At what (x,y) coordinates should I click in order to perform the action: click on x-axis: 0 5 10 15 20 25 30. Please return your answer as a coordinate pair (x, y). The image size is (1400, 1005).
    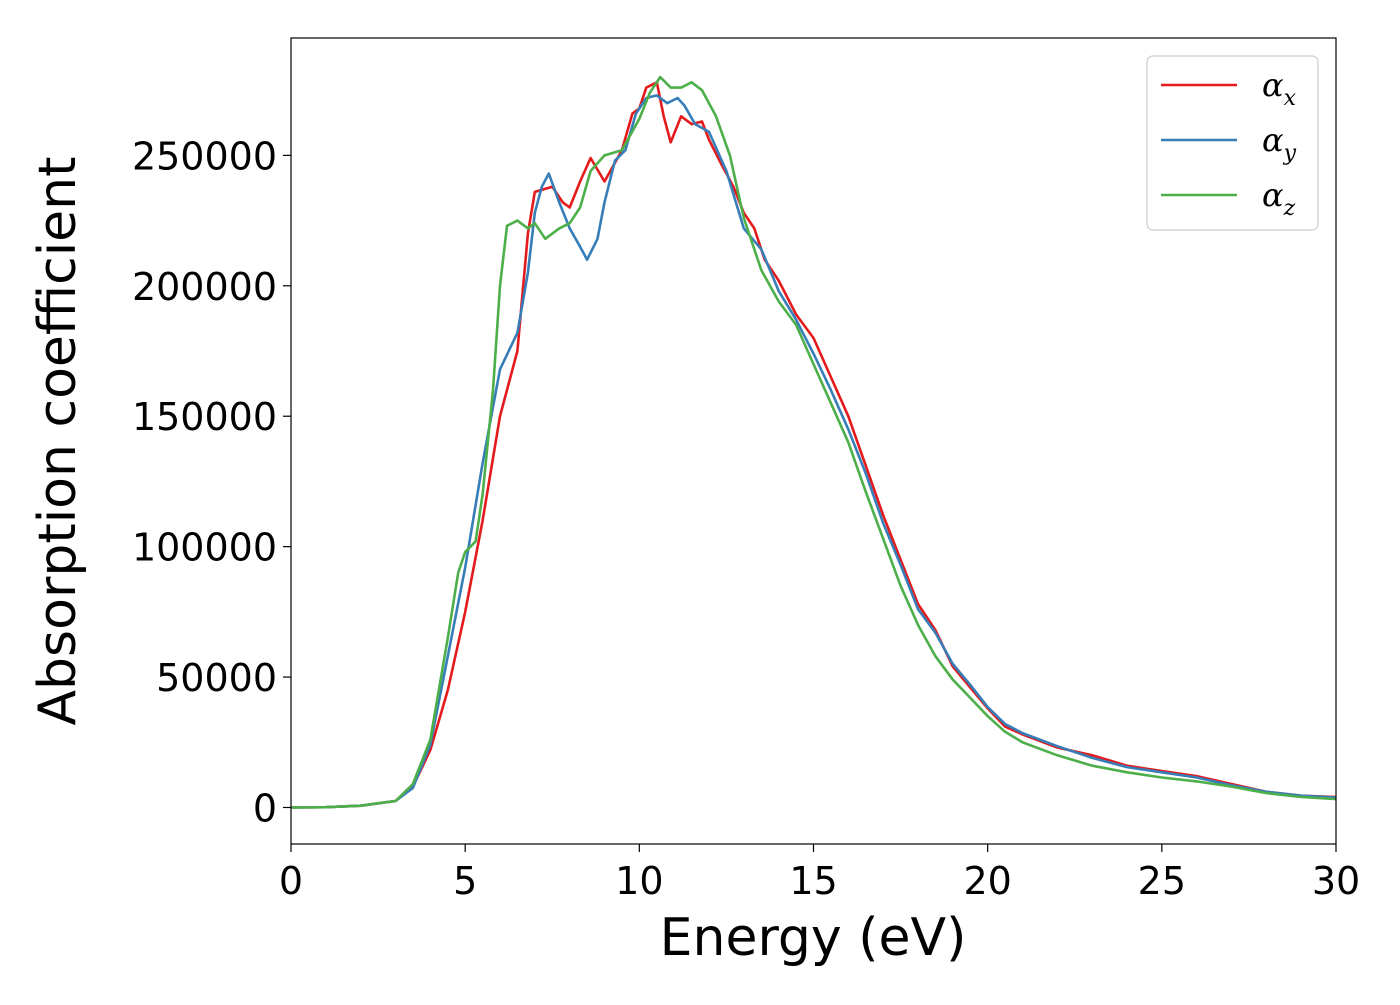
    Looking at the image, I should click on (819, 873).